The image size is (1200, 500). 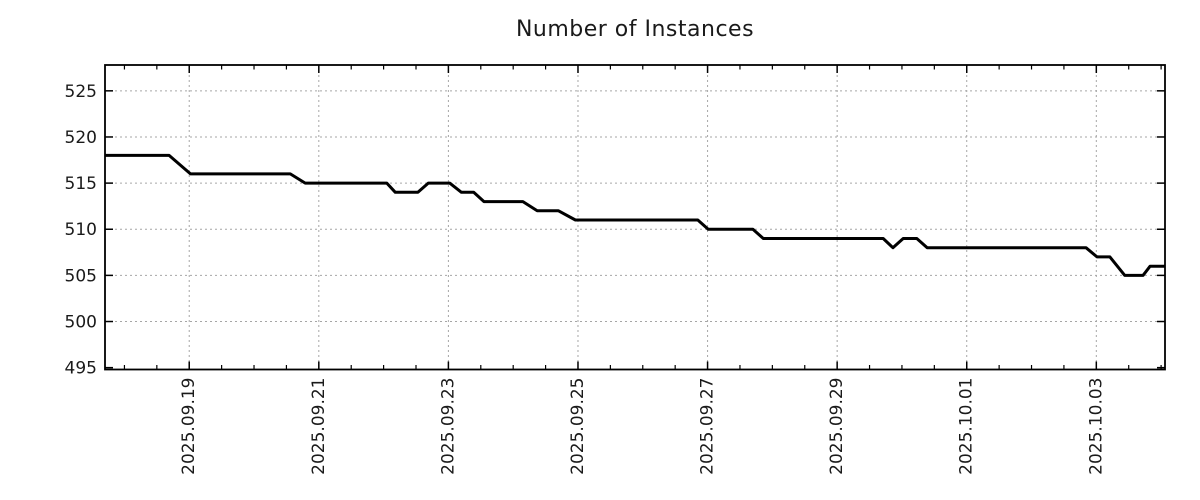 What do you see at coordinates (81, 276) in the screenshot?
I see `y-tick-label: 505` at bounding box center [81, 276].